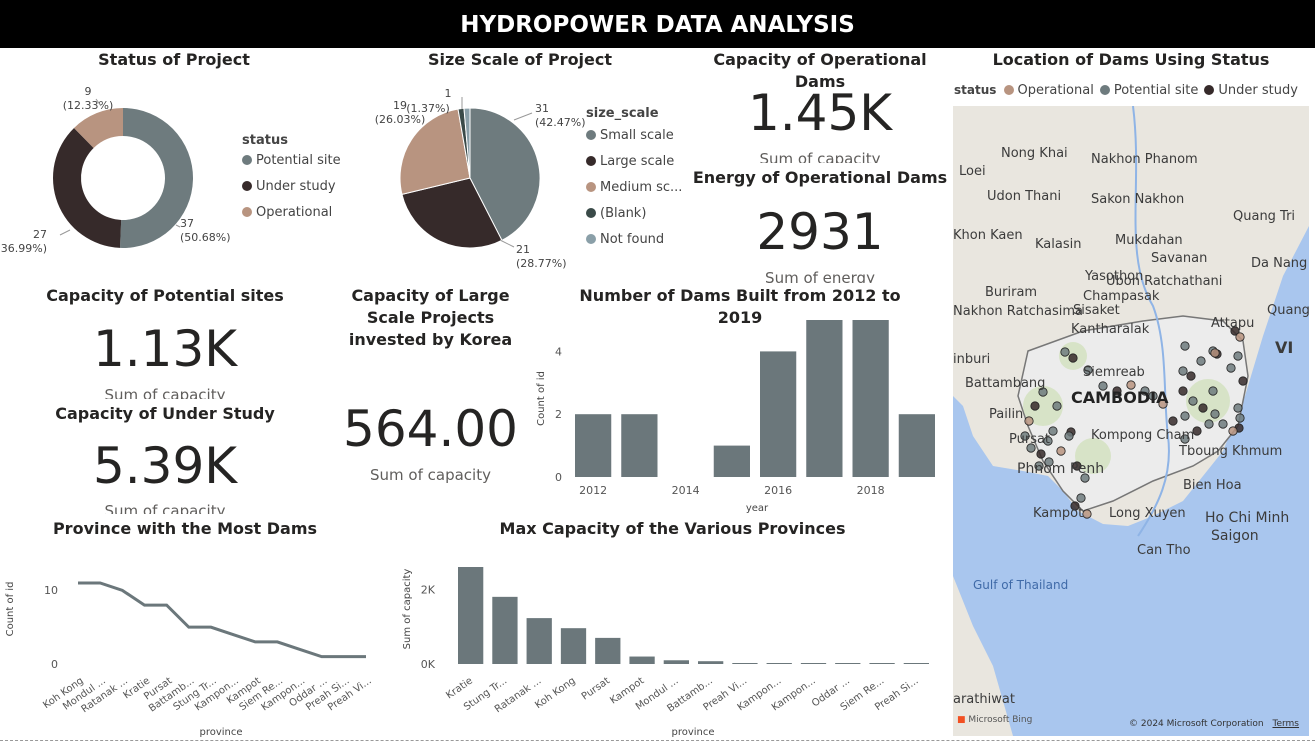  What do you see at coordinates (291, 160) in the screenshot?
I see `status-legend-item-potential: Potential site` at bounding box center [291, 160].